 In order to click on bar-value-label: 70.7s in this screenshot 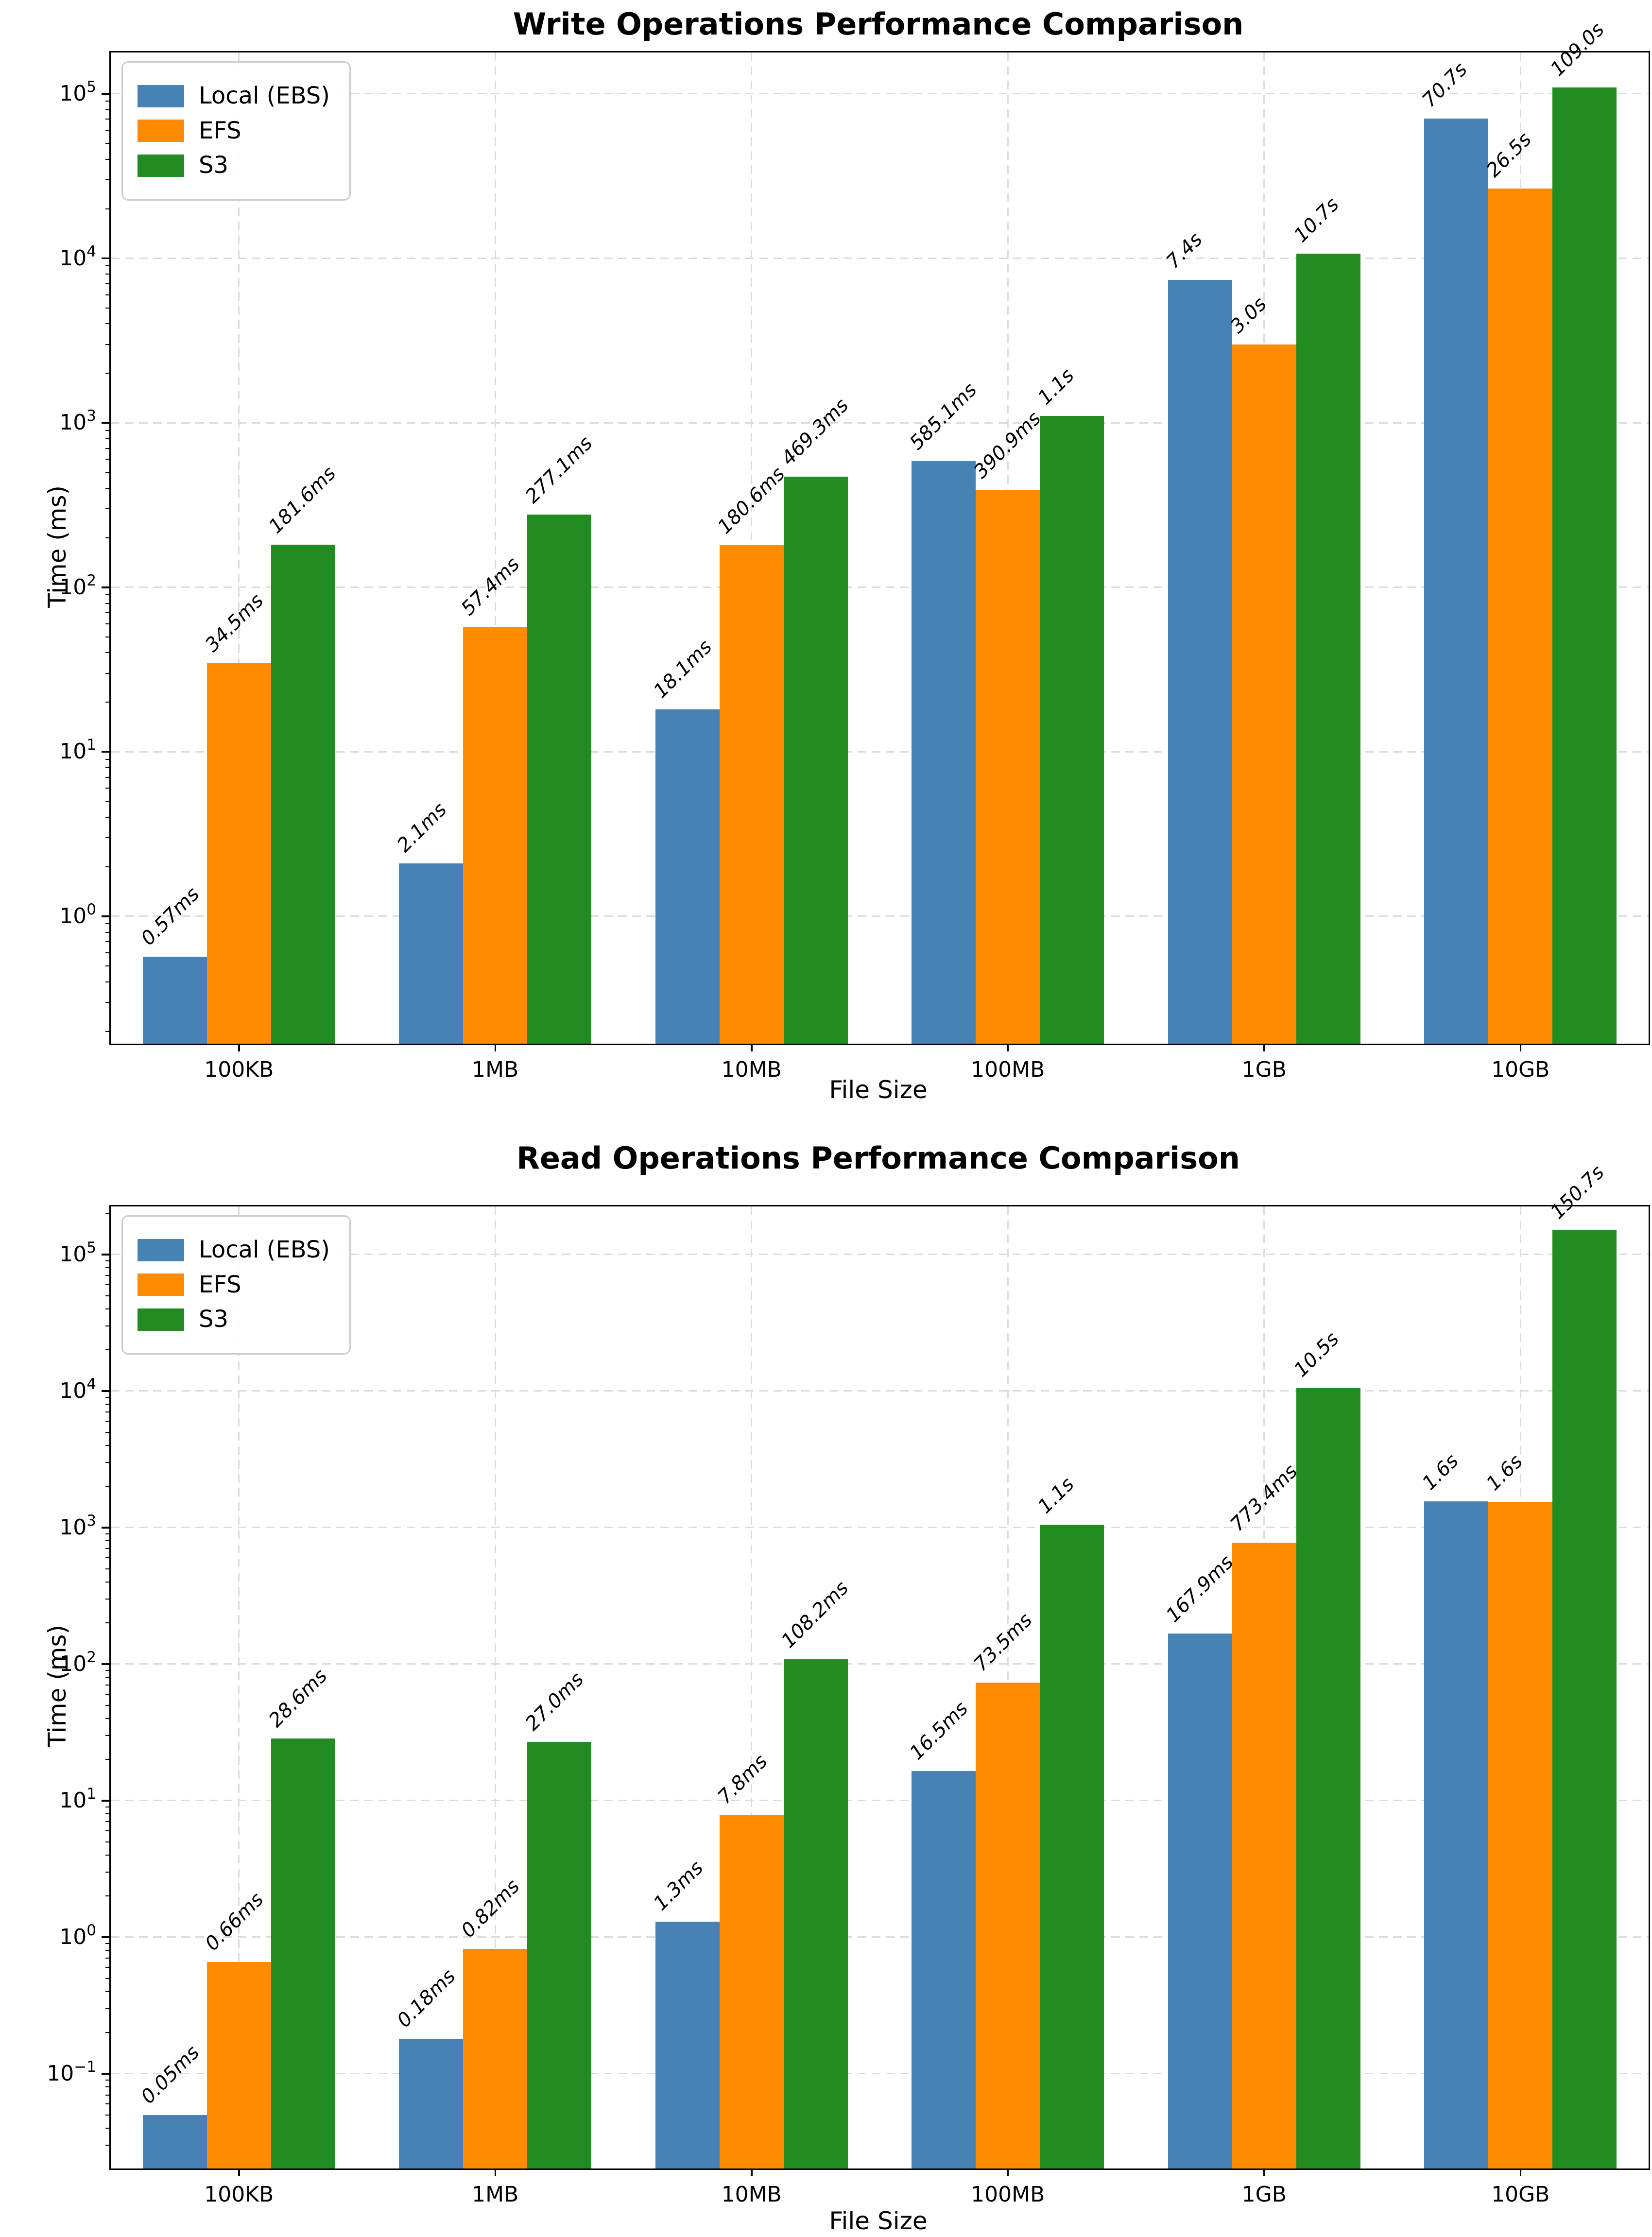, I will do `click(1445, 85)`.